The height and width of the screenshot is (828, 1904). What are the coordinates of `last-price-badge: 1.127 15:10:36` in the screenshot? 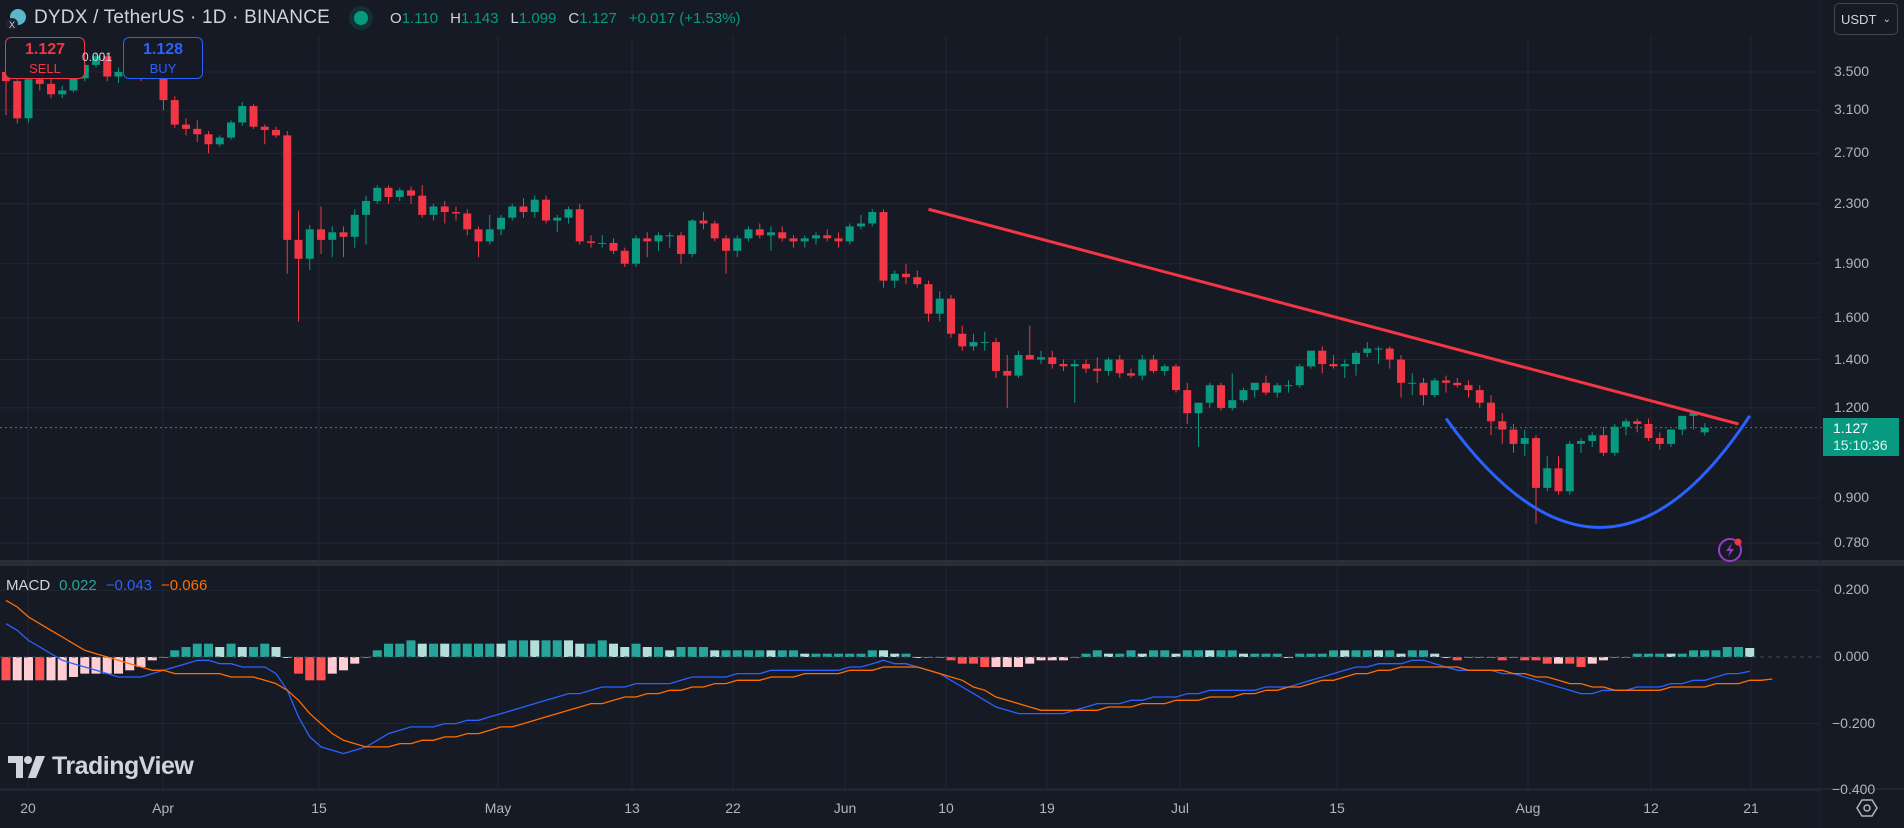 It's located at (1861, 437).